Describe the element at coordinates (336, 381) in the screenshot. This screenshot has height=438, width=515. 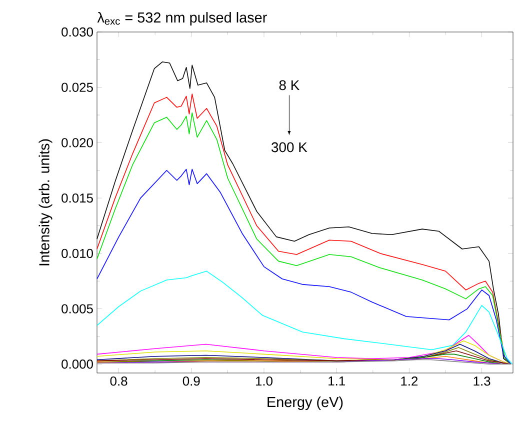
I see `x-tick-label: 1.1` at that location.